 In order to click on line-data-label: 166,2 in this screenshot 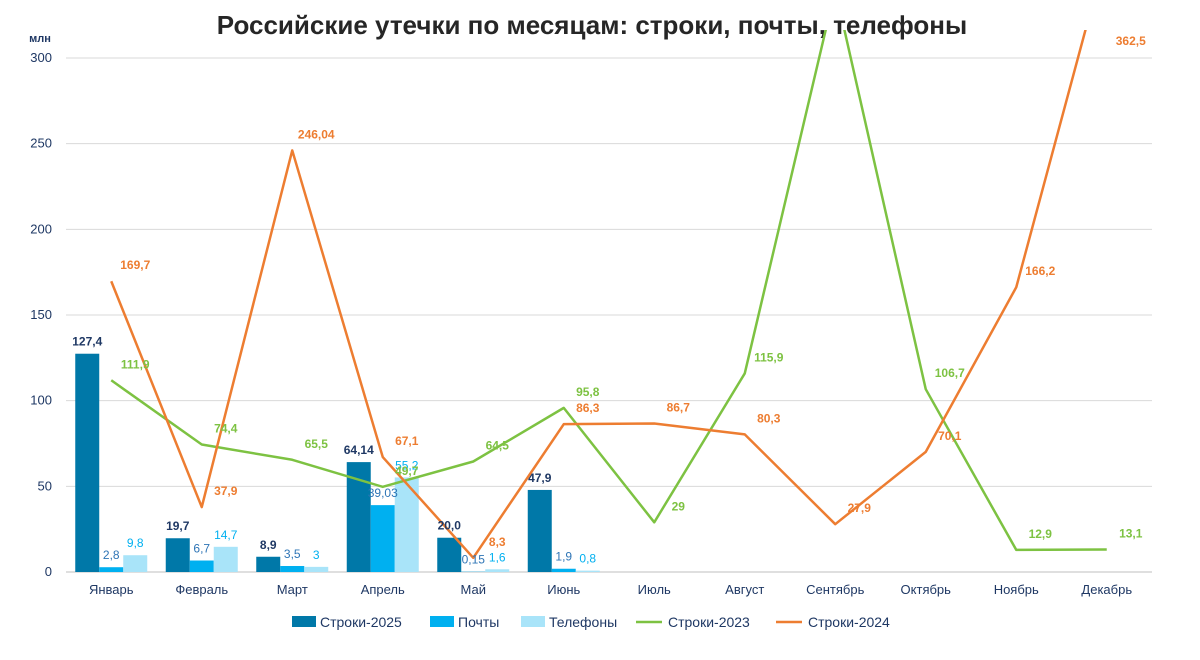, I will do `click(1040, 271)`.